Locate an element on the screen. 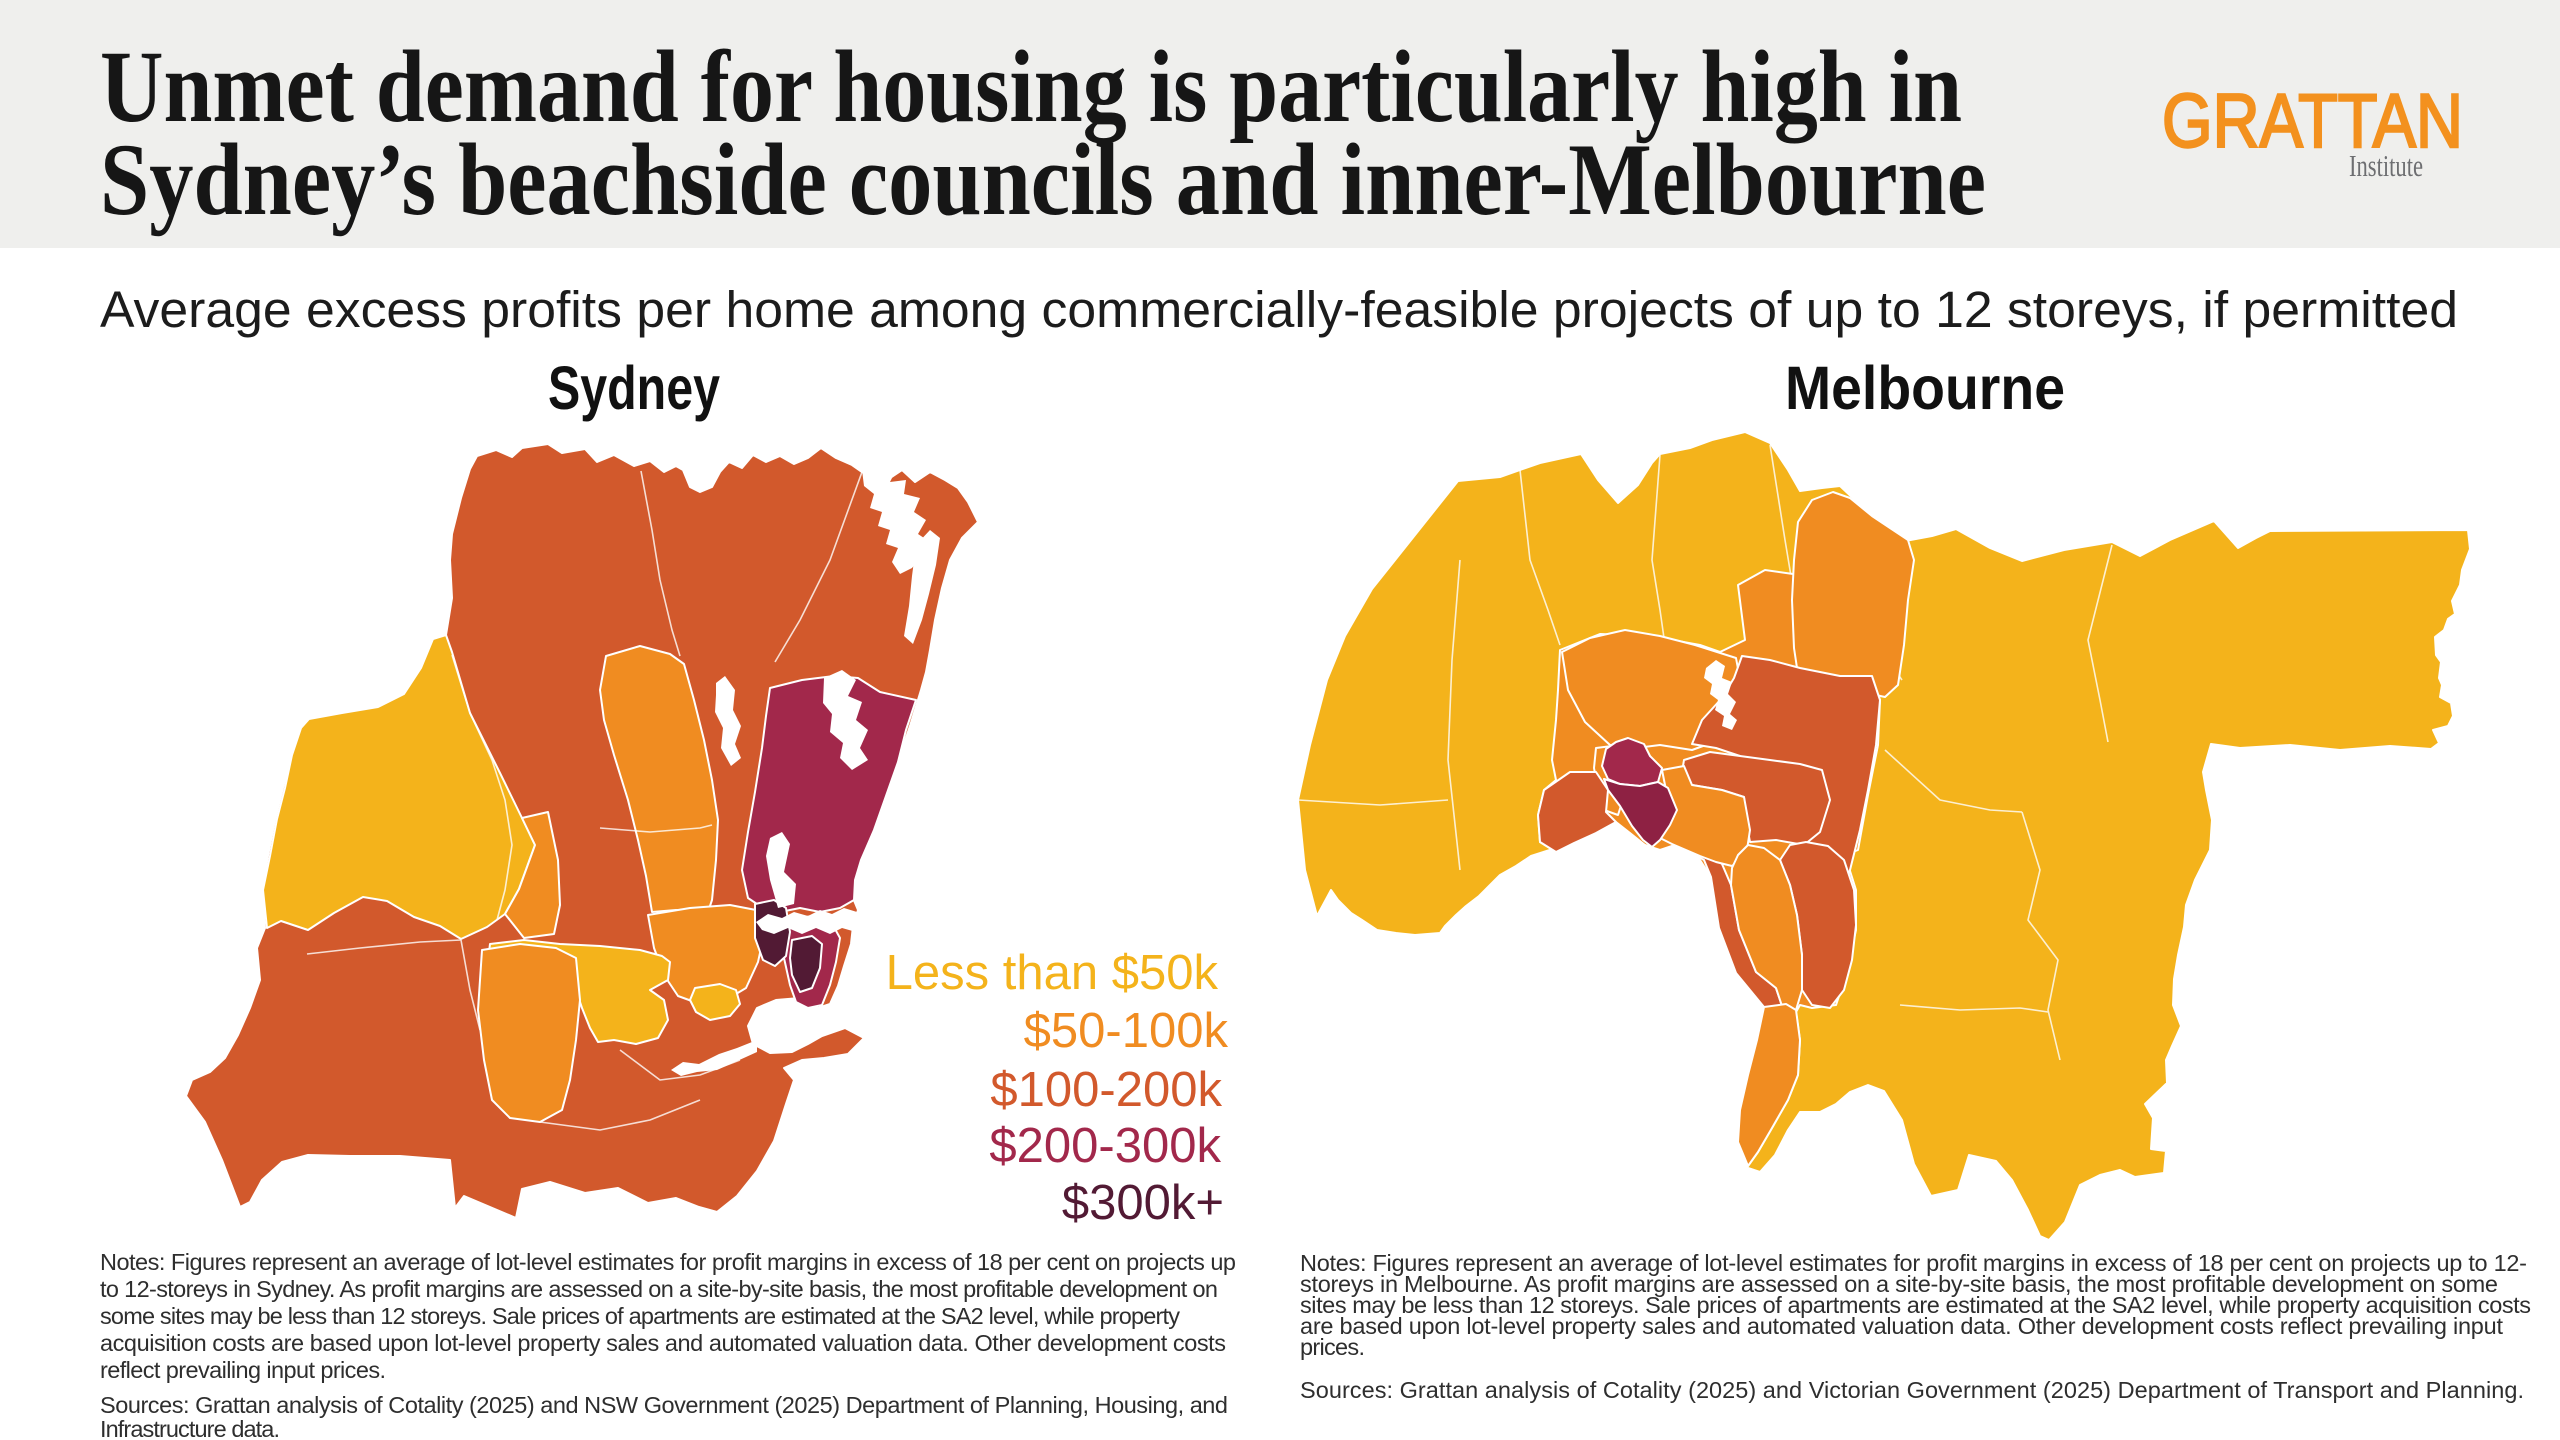  svg-text: Less than $50k is located at coordinates (1052, 973).